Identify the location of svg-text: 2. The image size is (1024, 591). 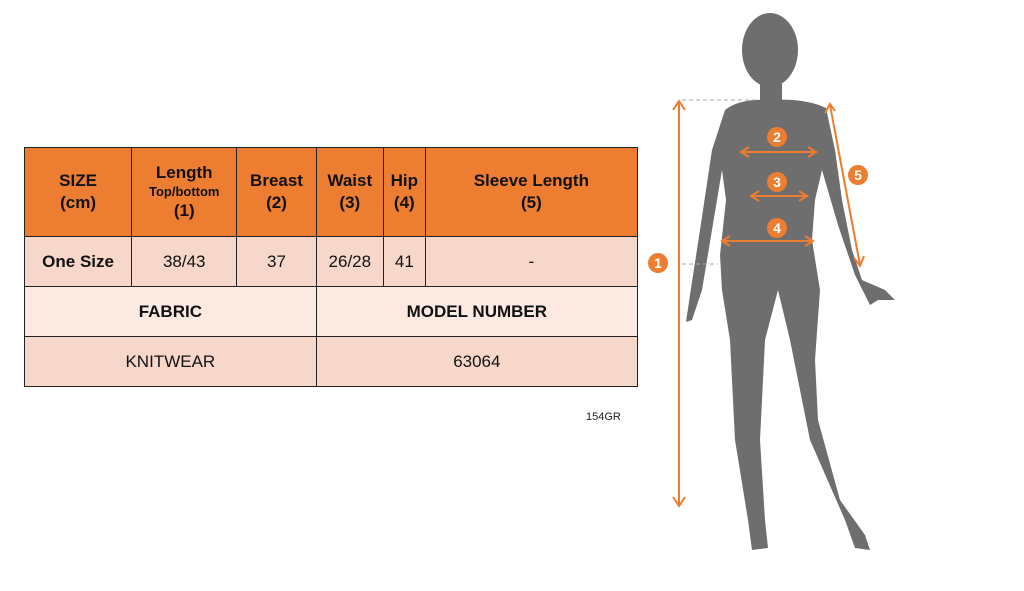
(777, 137).